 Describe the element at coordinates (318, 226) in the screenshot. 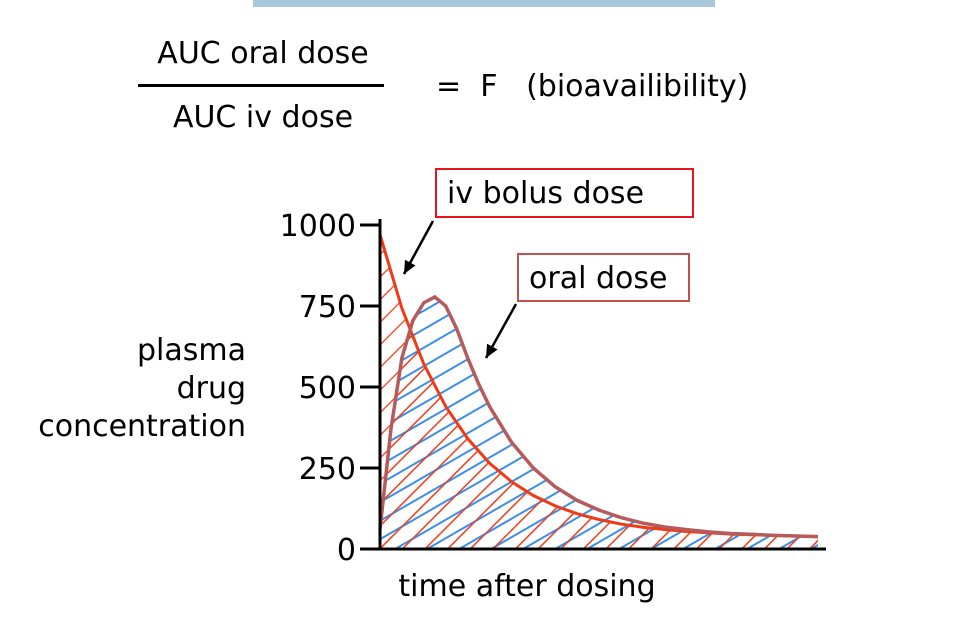

I see `y-tick-label: 1000` at that location.